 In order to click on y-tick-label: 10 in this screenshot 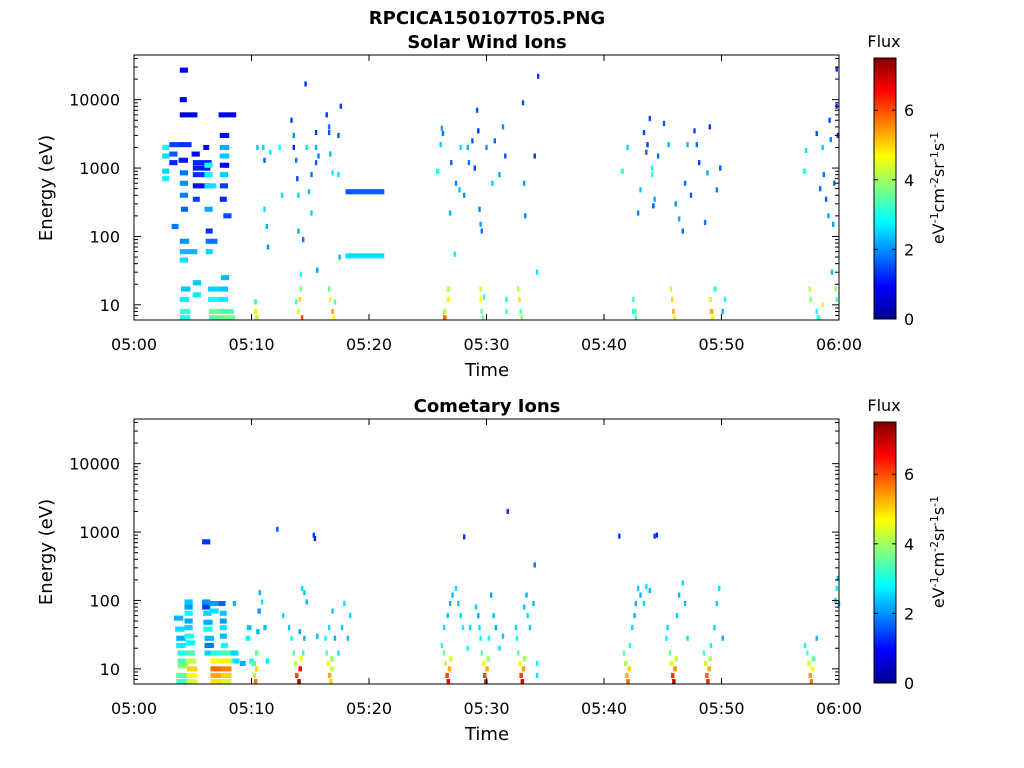, I will do `click(110, 669)`.